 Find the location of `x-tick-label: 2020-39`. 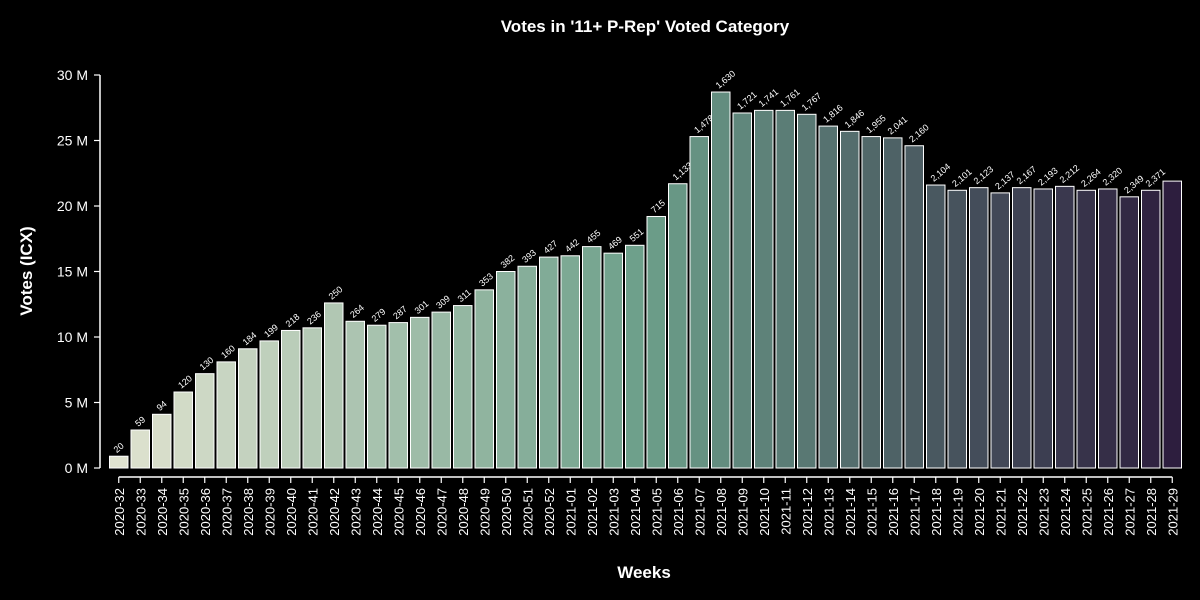

x-tick-label: 2020-39 is located at coordinates (269, 512).